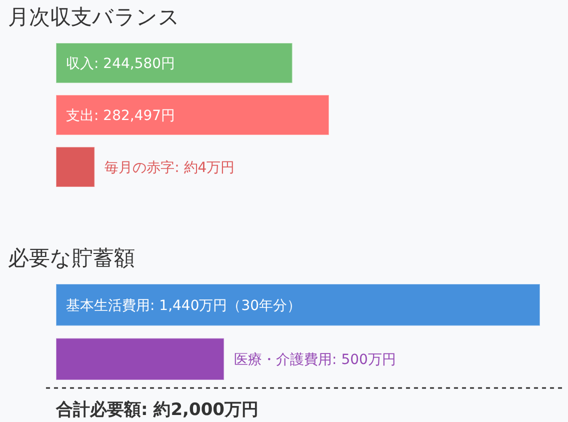 The width and height of the screenshot is (568, 422). I want to click on chart-title: 必要な貯蓄額, so click(71, 258).